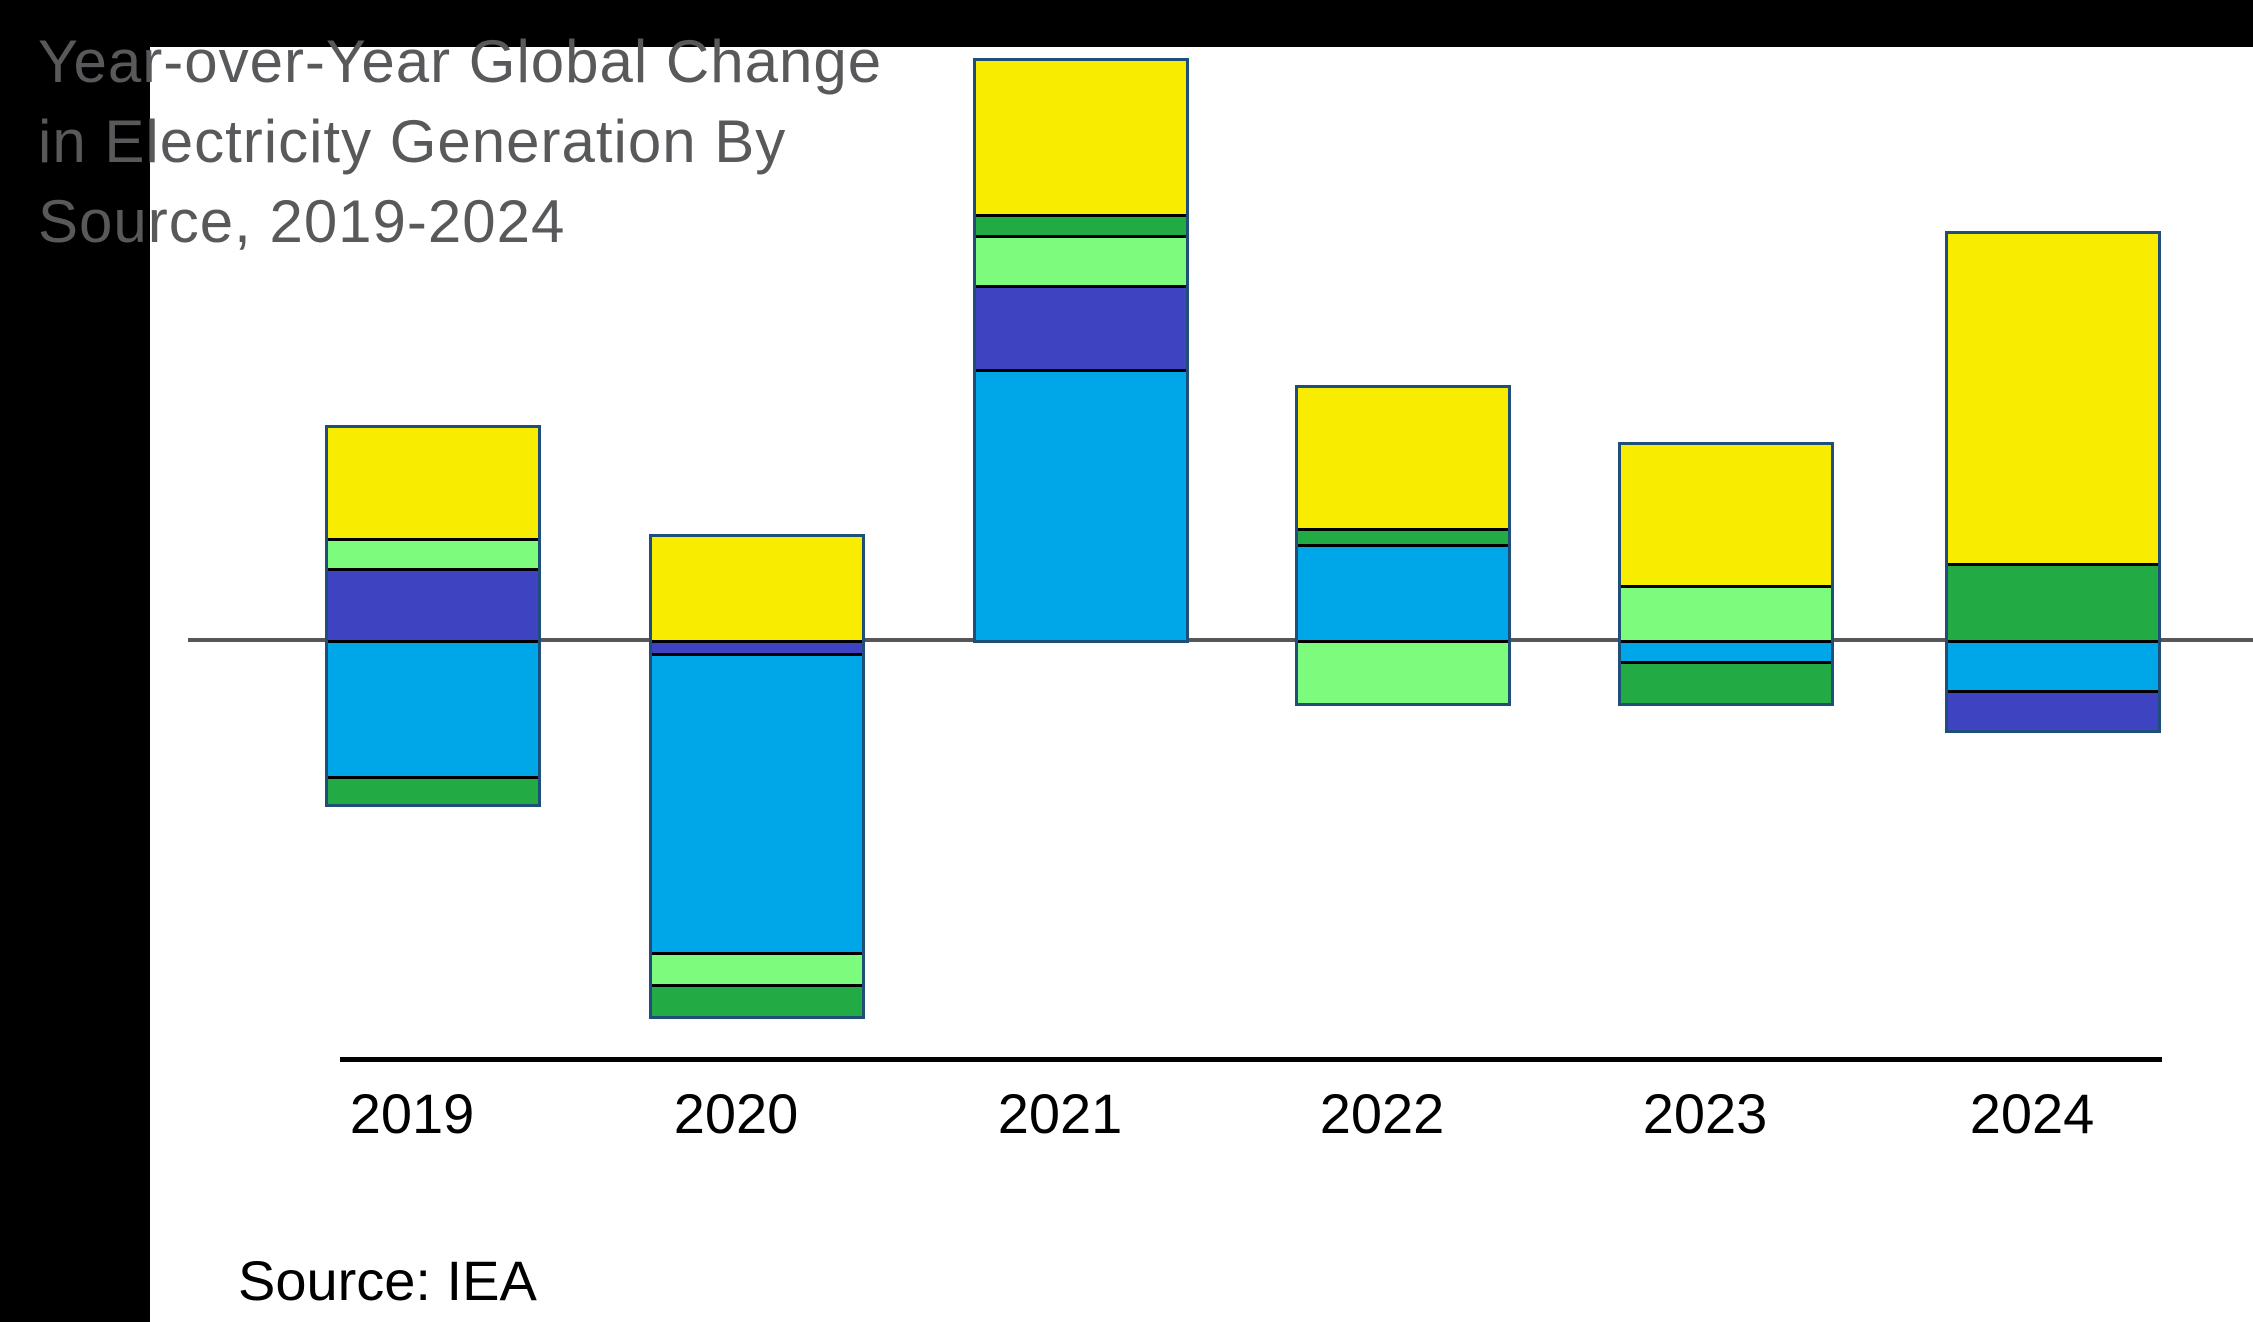 The width and height of the screenshot is (2253, 1322). Describe the element at coordinates (1081, 260) in the screenshot. I see `segment-light-green-2021` at that location.